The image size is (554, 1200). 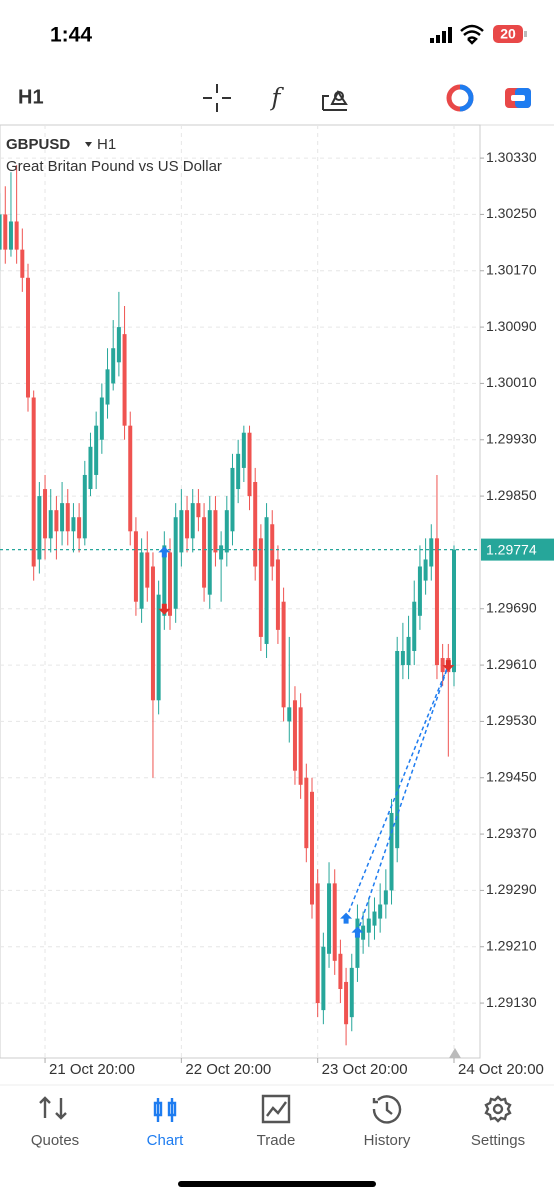 What do you see at coordinates (166, 1140) in the screenshot?
I see `nav-label: Chart` at bounding box center [166, 1140].